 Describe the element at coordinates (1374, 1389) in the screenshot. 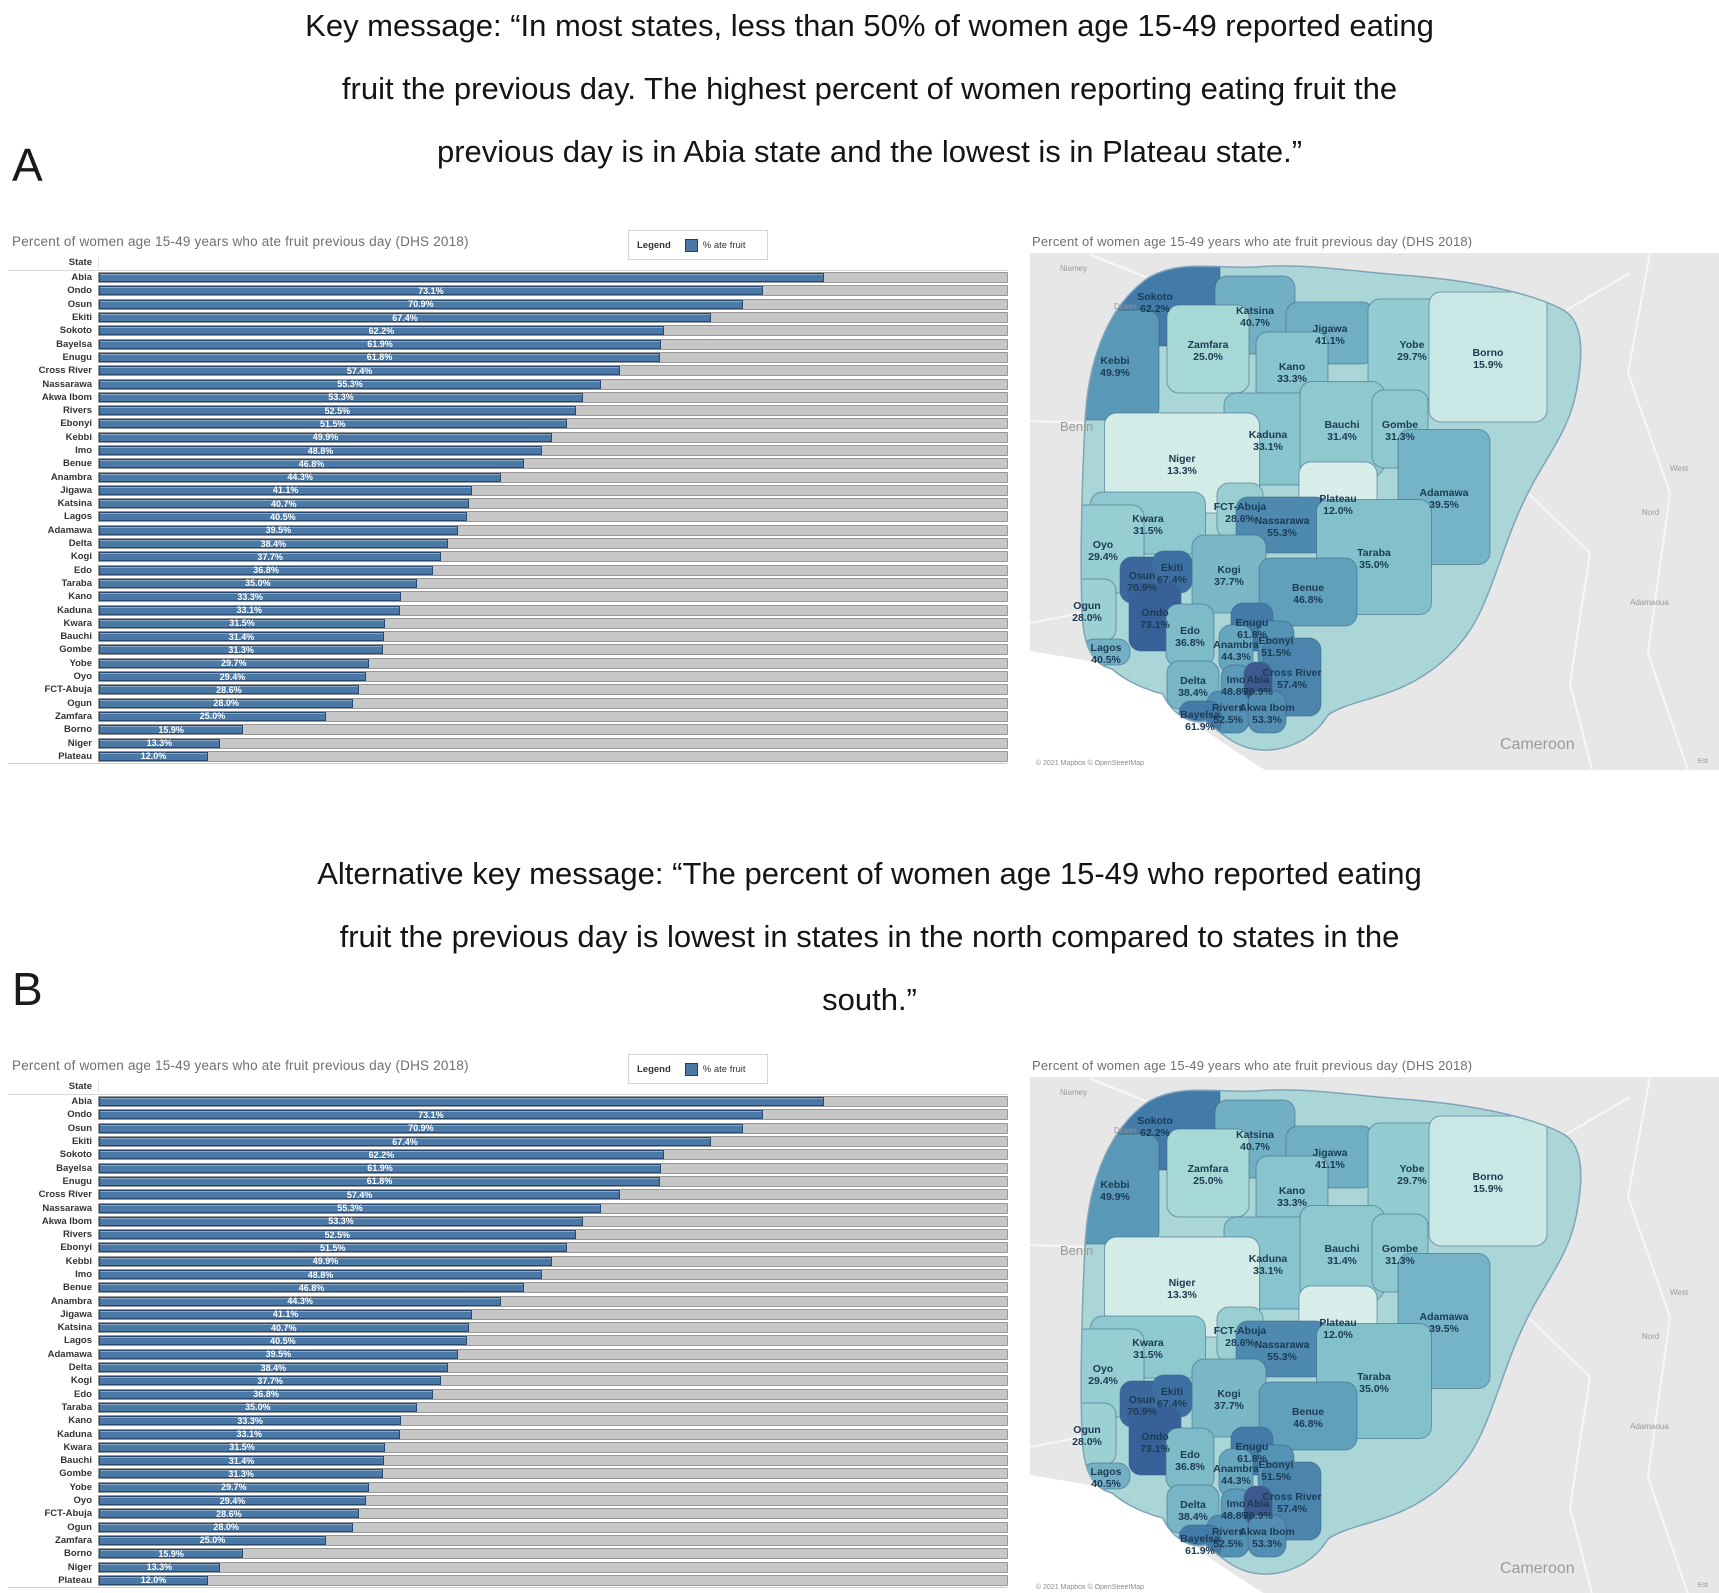

I see `state-value-label: 35.0%` at that location.